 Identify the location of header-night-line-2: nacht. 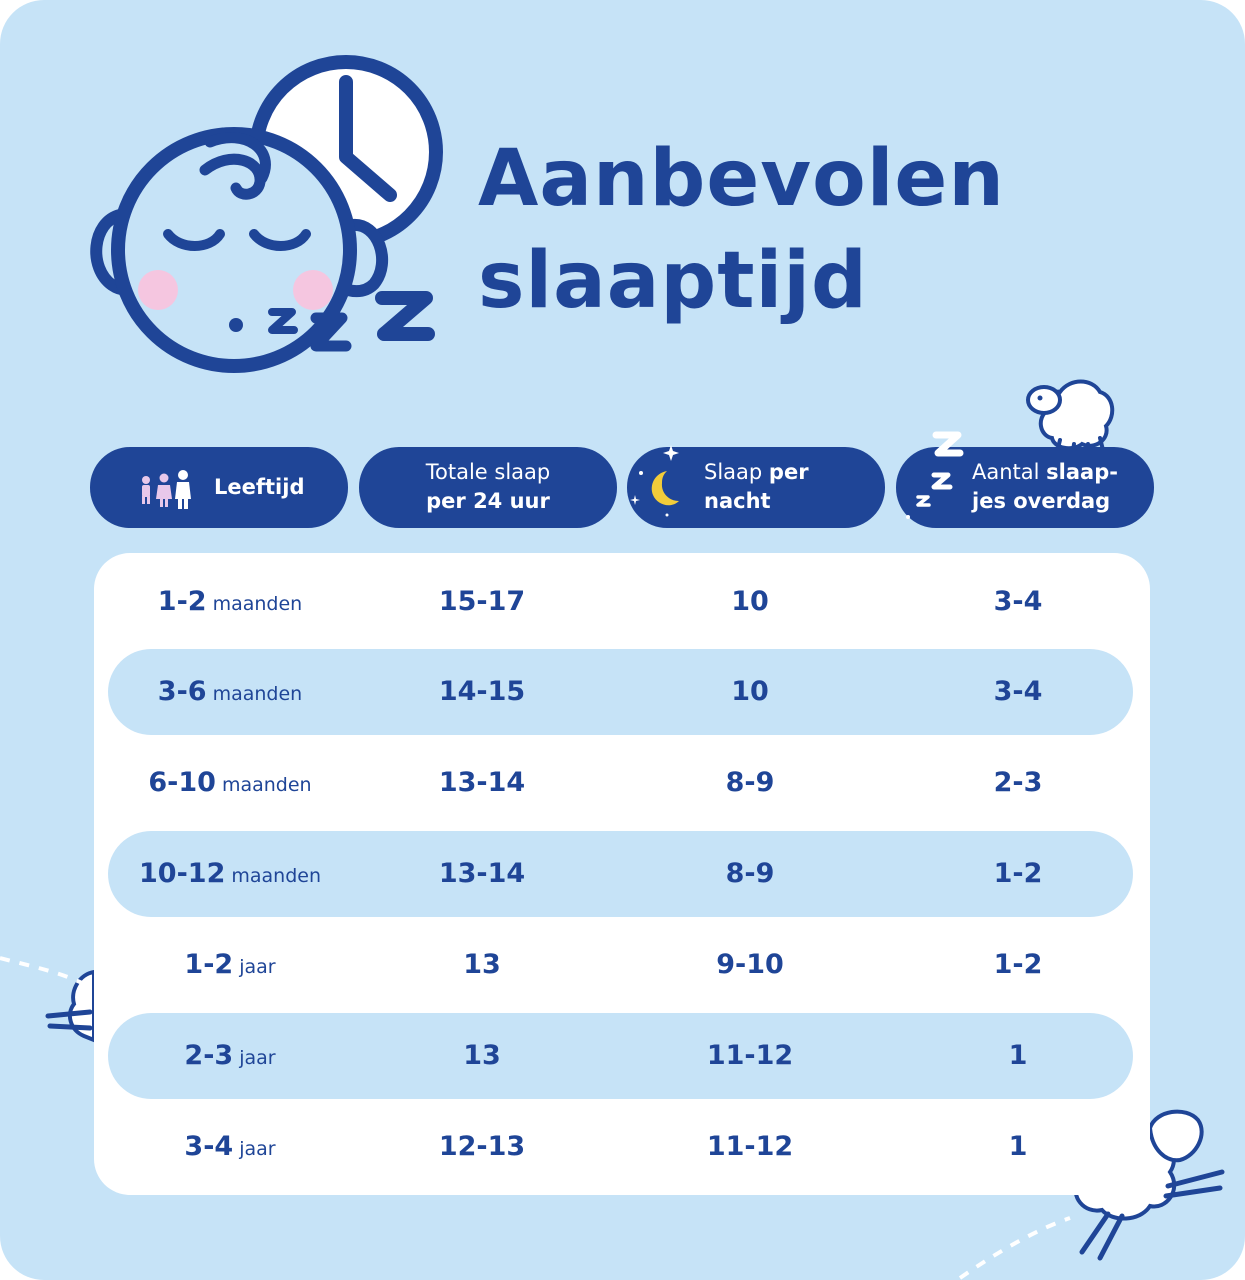
(737, 501).